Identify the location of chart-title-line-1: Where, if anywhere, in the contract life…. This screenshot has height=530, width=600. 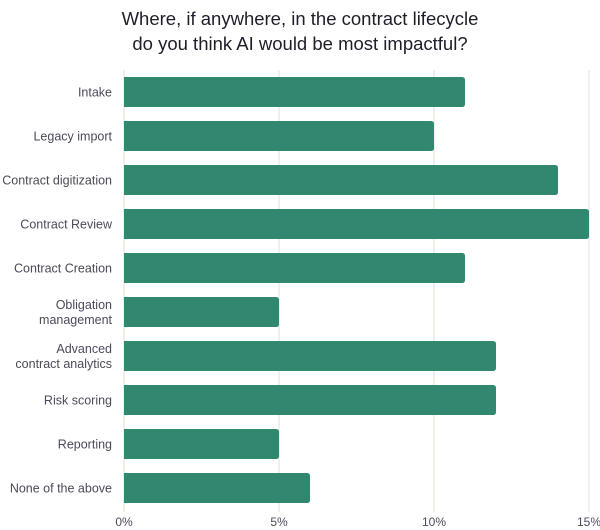
(300, 18).